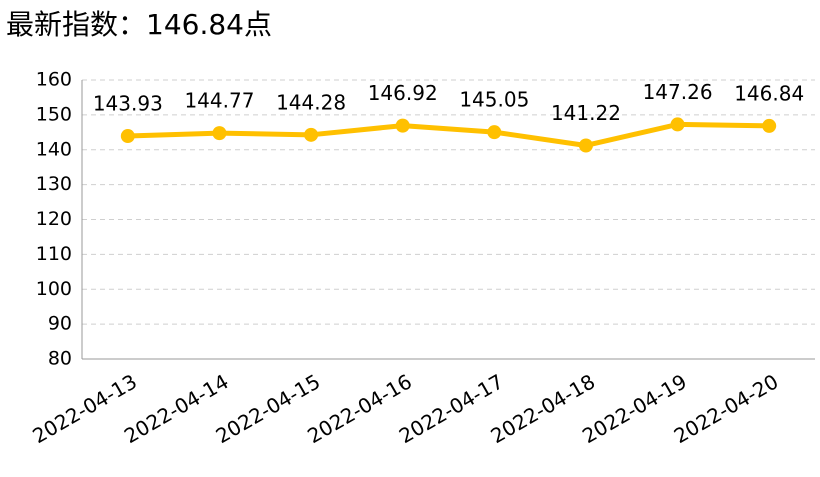 This screenshot has height=477, width=820. I want to click on y-tick-label: 110, so click(54, 254).